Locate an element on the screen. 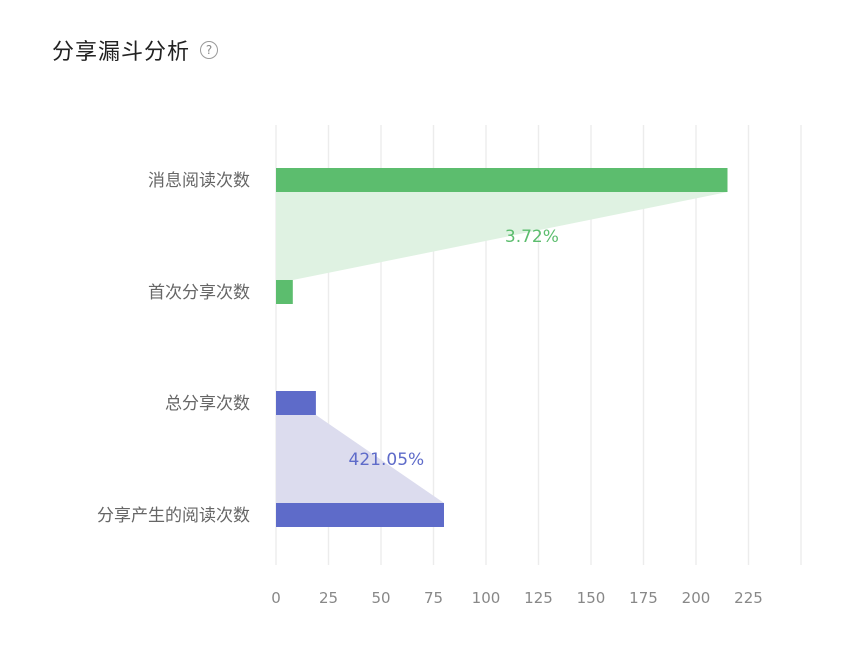 The image size is (861, 652). category-label: 分享产生的阅读次数 is located at coordinates (173, 516).